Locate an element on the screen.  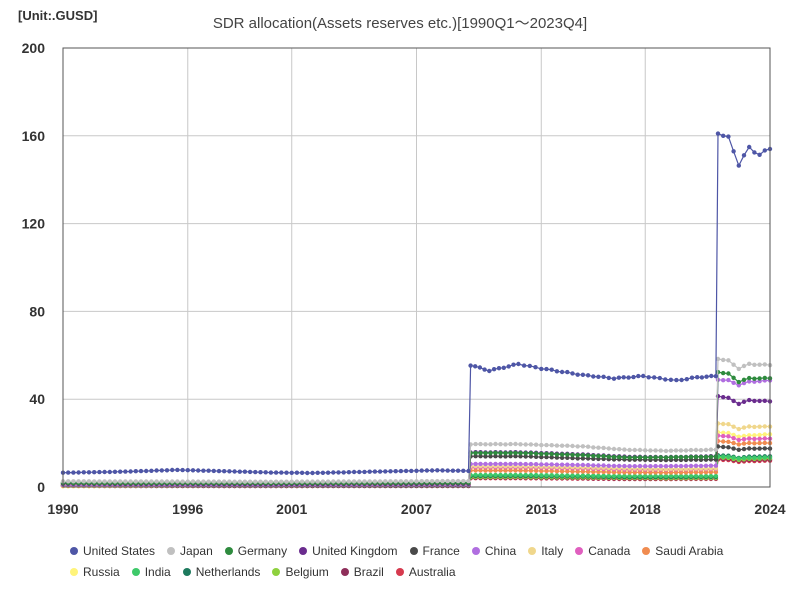
legend-item: Italy is located at coordinates (545, 550).